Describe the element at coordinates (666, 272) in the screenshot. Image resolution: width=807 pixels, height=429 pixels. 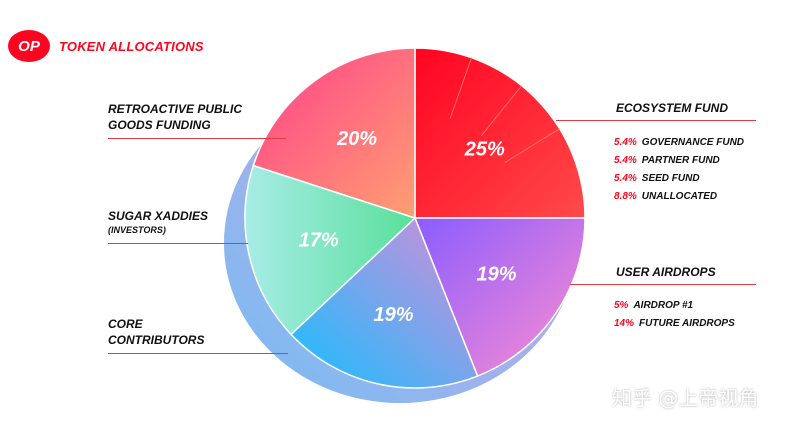
I see `label-airdrops: USER AIRDROPS` at that location.